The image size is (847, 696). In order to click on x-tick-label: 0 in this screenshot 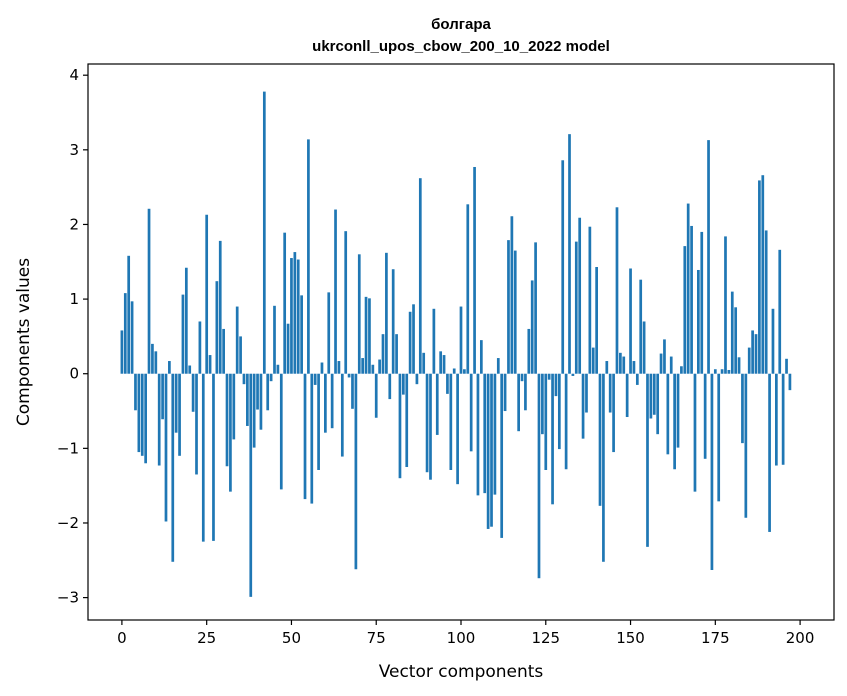, I will do `click(122, 638)`.